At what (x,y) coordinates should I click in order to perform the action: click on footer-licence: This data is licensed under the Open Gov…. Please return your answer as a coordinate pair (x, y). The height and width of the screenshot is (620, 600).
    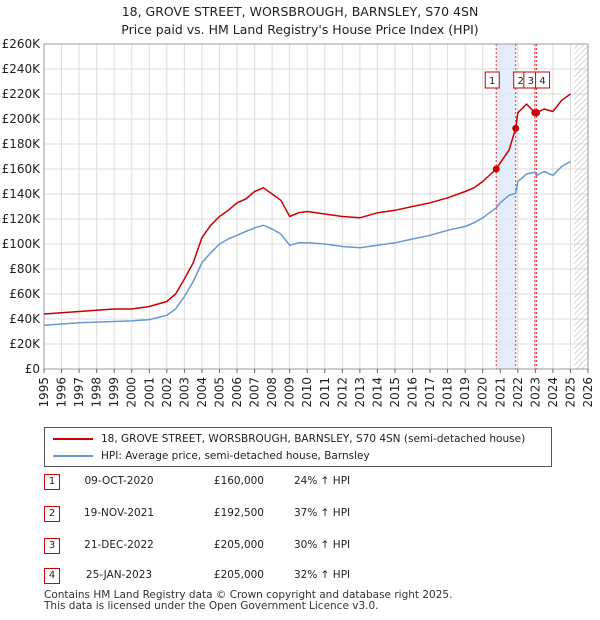
    Looking at the image, I should click on (211, 606).